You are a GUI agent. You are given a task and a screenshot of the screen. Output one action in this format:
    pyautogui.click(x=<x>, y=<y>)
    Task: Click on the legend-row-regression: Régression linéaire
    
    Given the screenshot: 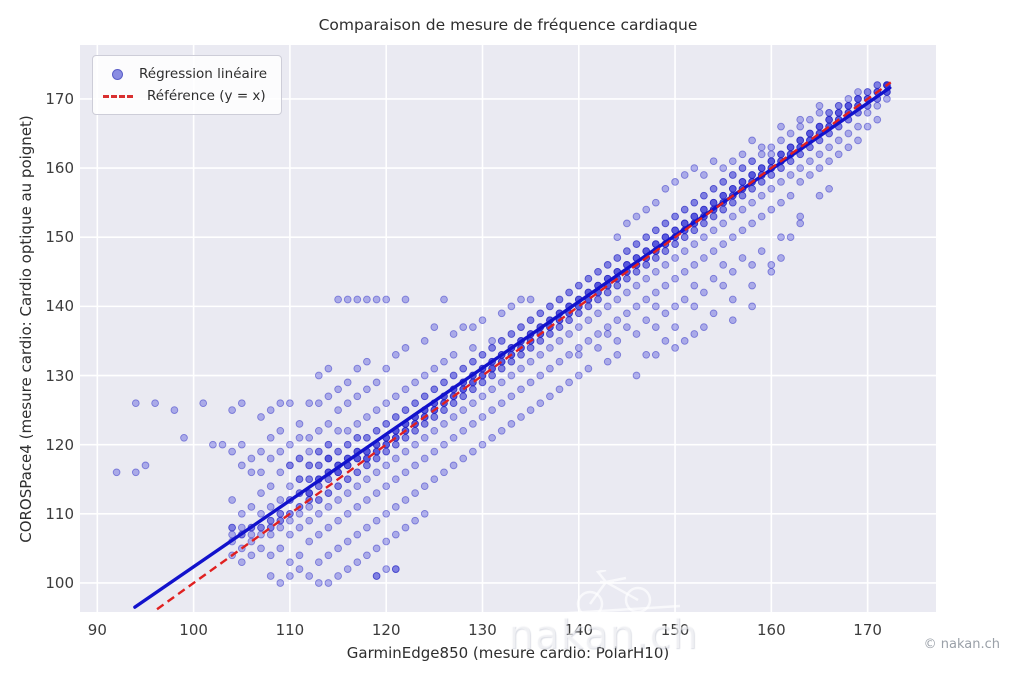 What is the action you would take?
    pyautogui.click(x=185, y=74)
    